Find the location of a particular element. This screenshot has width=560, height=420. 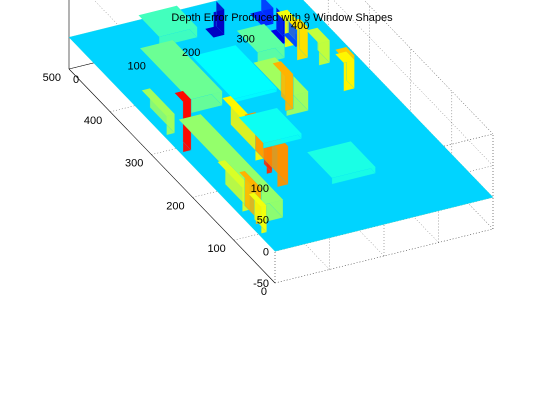

y-tick-label: 400 is located at coordinates (300, 26).